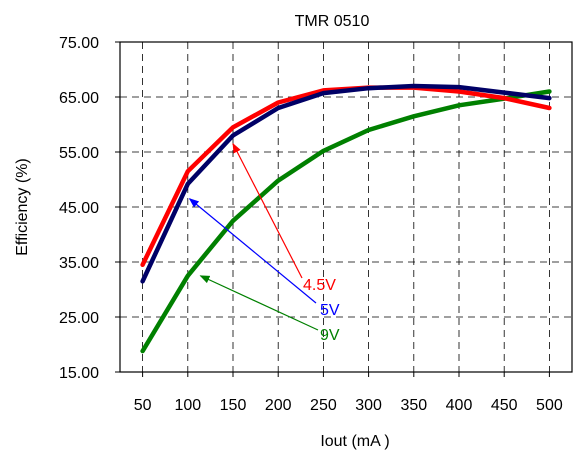 This screenshot has width=579, height=455. Describe the element at coordinates (330, 335) in the screenshot. I see `annotation-label-9v: 9V` at that location.